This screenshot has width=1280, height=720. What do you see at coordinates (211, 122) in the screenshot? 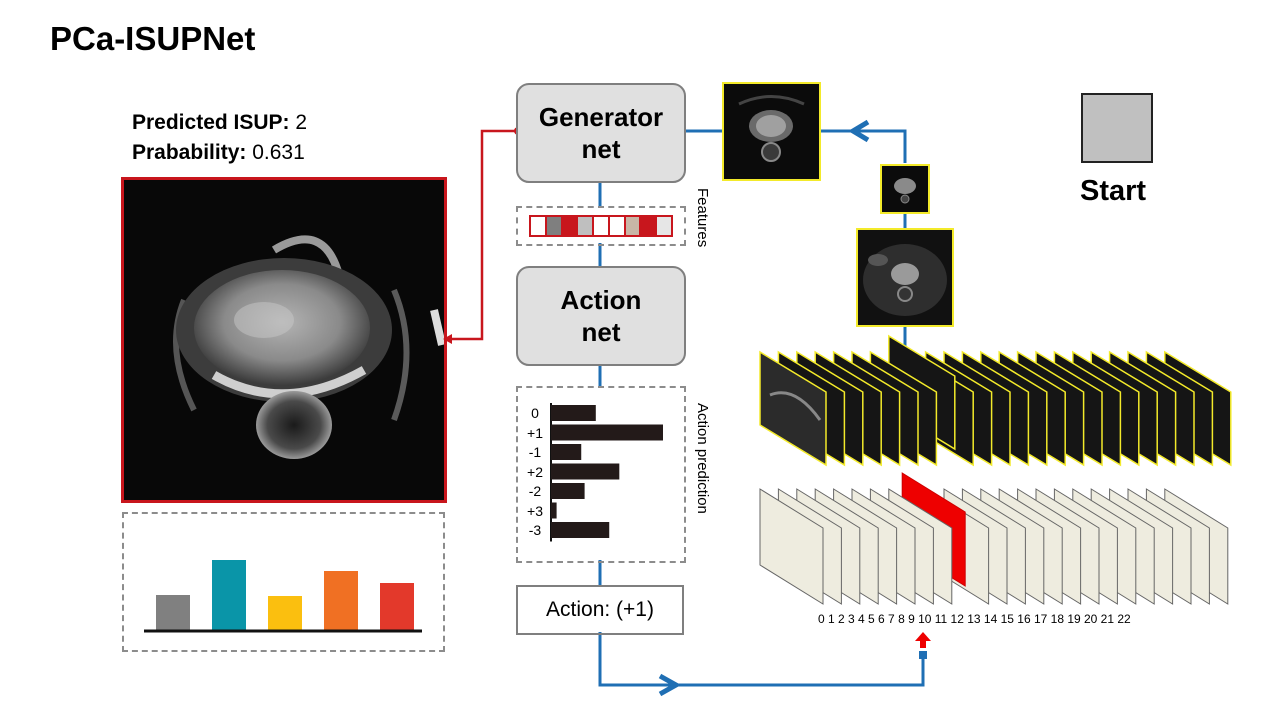
I see `isup-label: Predicted ISUP:` at bounding box center [211, 122].